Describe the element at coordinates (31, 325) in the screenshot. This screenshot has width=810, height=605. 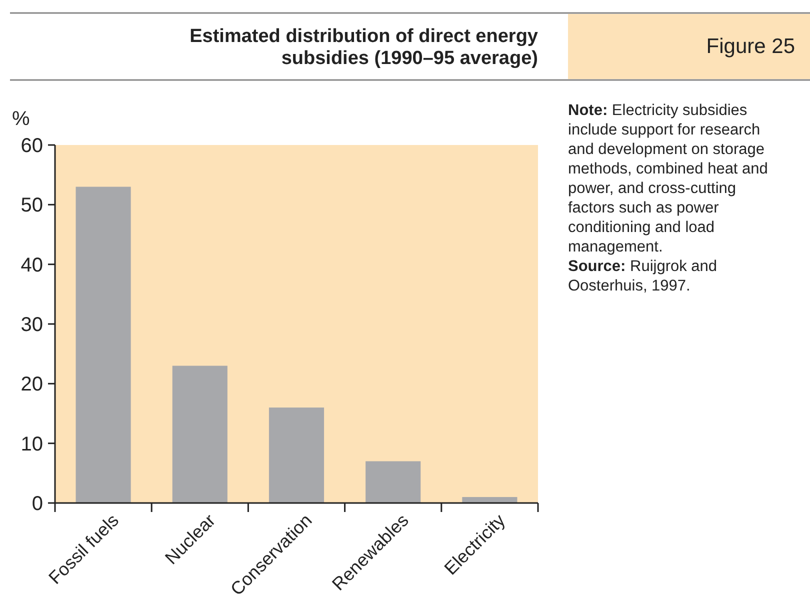
I see `y-tick-label: 30` at that location.